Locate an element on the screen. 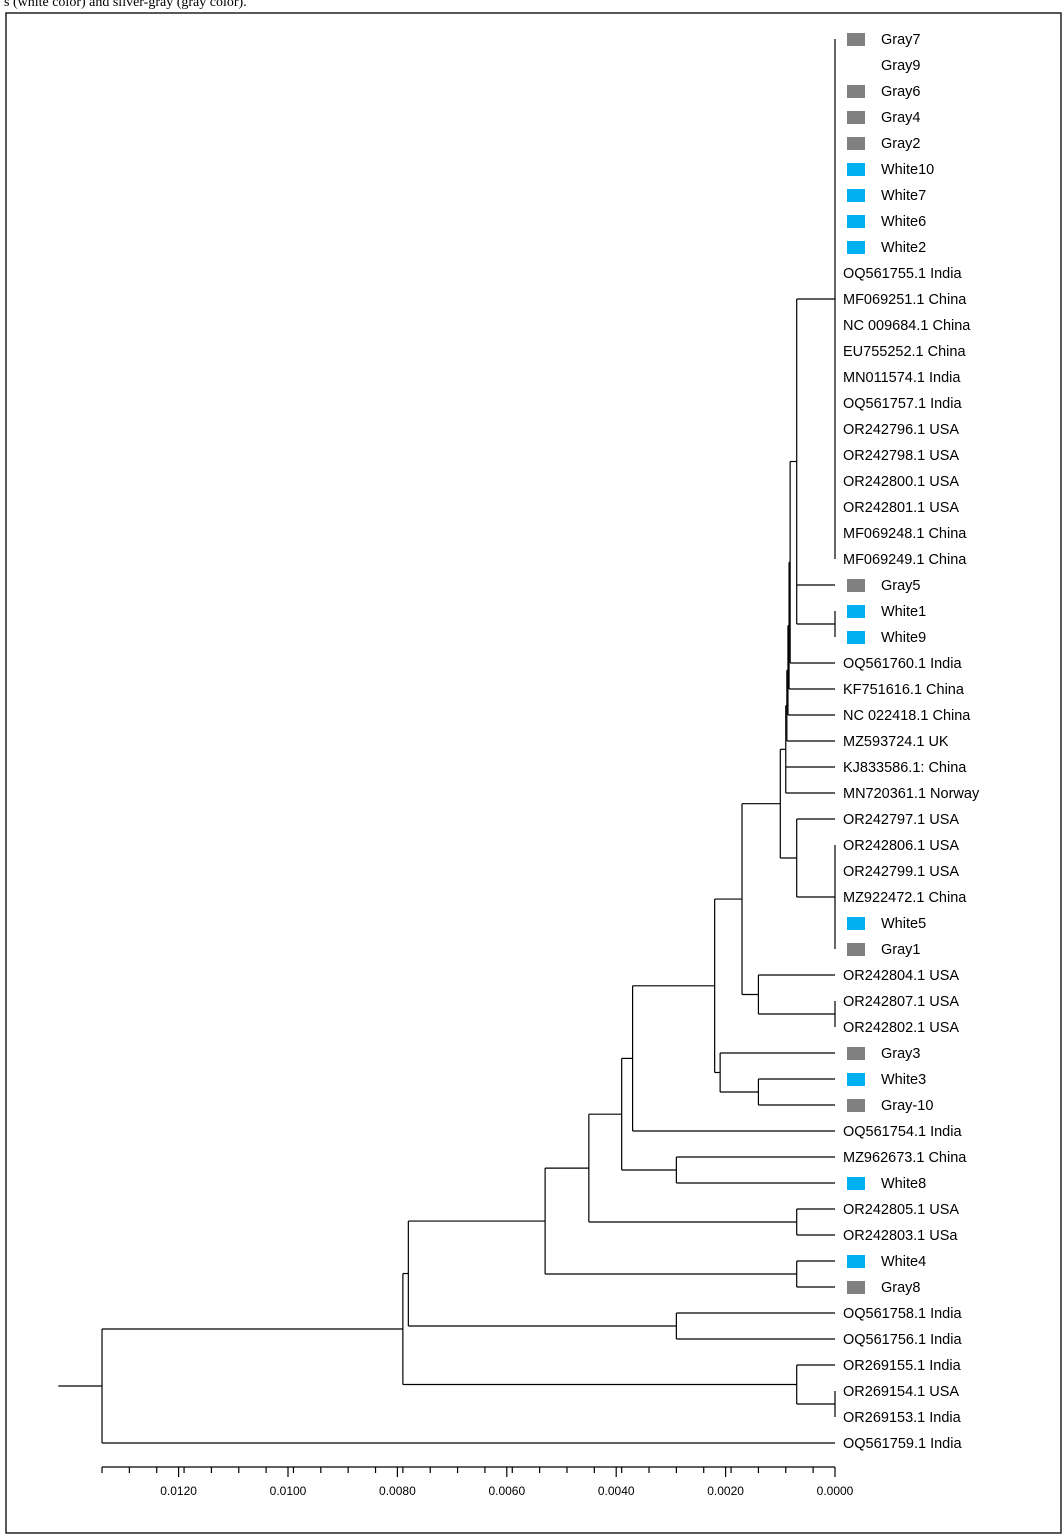 Image resolution: width=1064 pixels, height=1537 pixels. axis-tick-label: 0.0080 is located at coordinates (397, 1491).